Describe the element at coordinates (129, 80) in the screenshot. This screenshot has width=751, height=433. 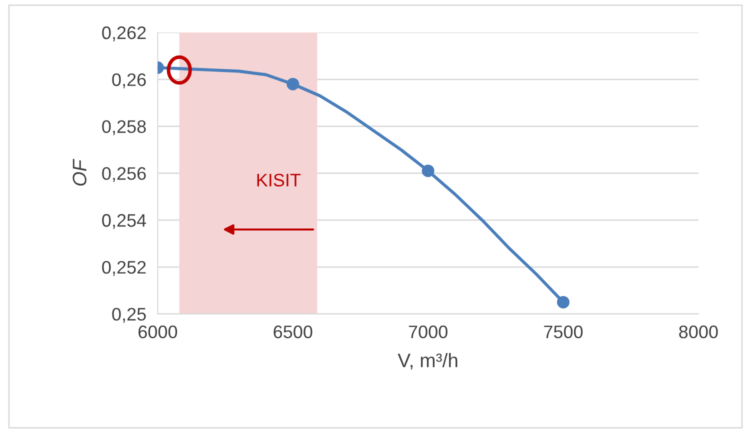
I see `y-tick-label: 0,26` at that location.